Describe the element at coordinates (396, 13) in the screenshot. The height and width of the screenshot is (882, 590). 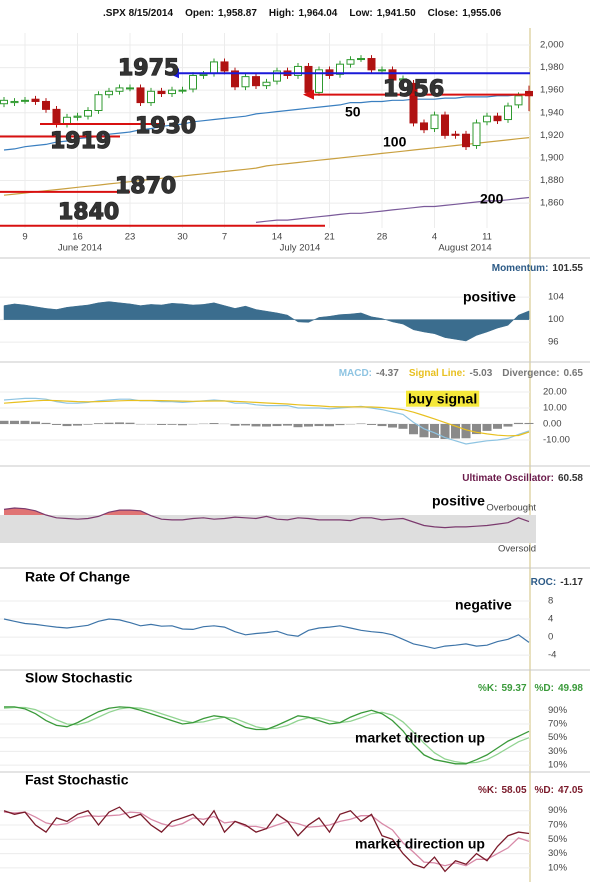
I see `field-value: 1,941.50` at that location.